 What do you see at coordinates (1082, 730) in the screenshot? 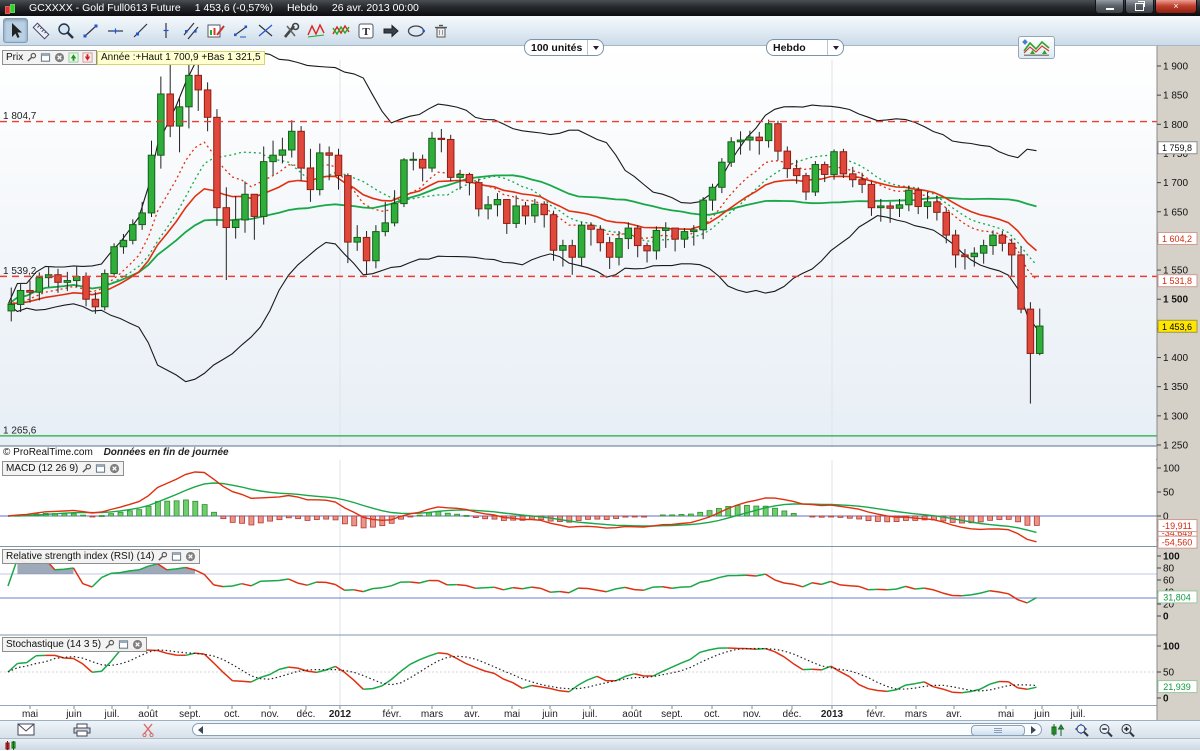
I see `pan-zoom-button` at bounding box center [1082, 730].